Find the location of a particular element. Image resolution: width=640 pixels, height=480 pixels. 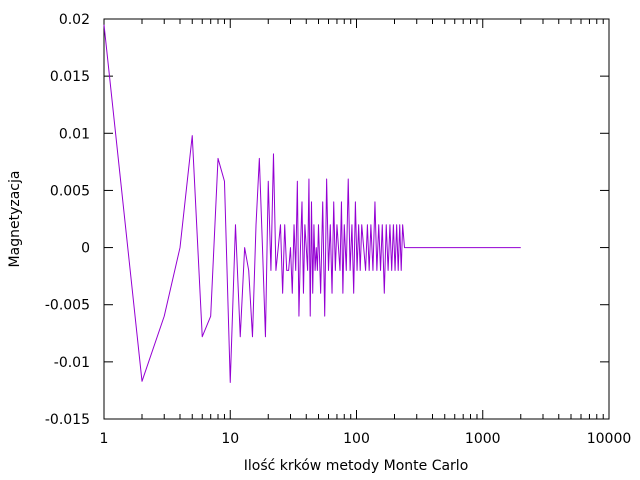

x-tick-label: 100 is located at coordinates (356, 439).